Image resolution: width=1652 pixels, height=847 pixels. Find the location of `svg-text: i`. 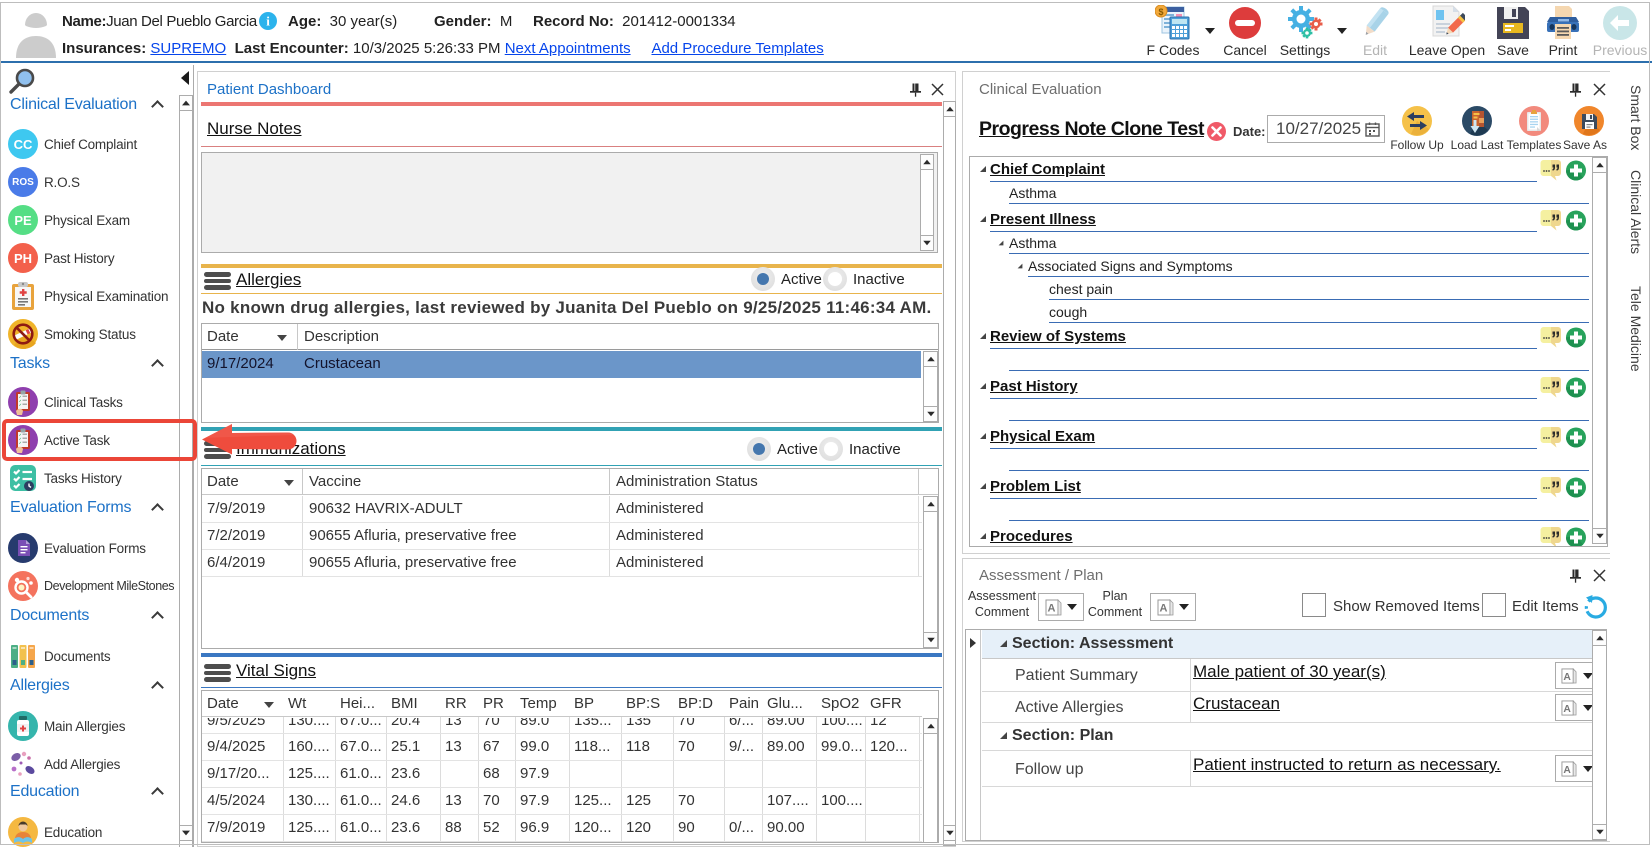

svg-text: i is located at coordinates (268, 21).